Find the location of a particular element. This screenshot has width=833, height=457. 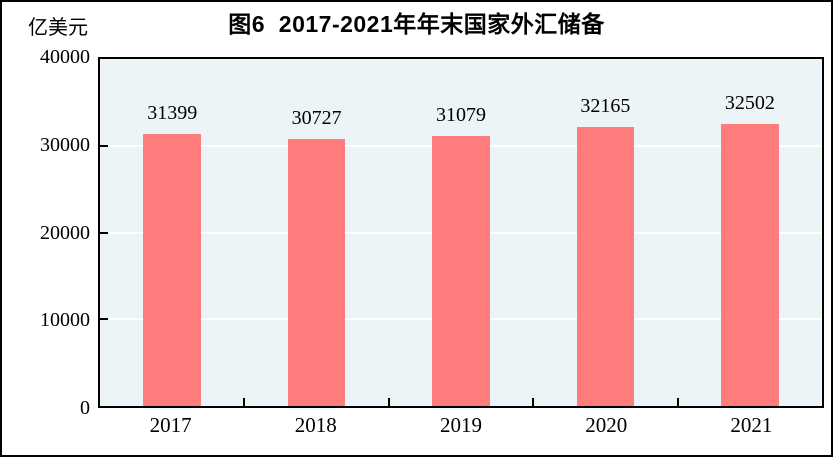

y-axis-tick-label: 40000 is located at coordinates (65, 57).